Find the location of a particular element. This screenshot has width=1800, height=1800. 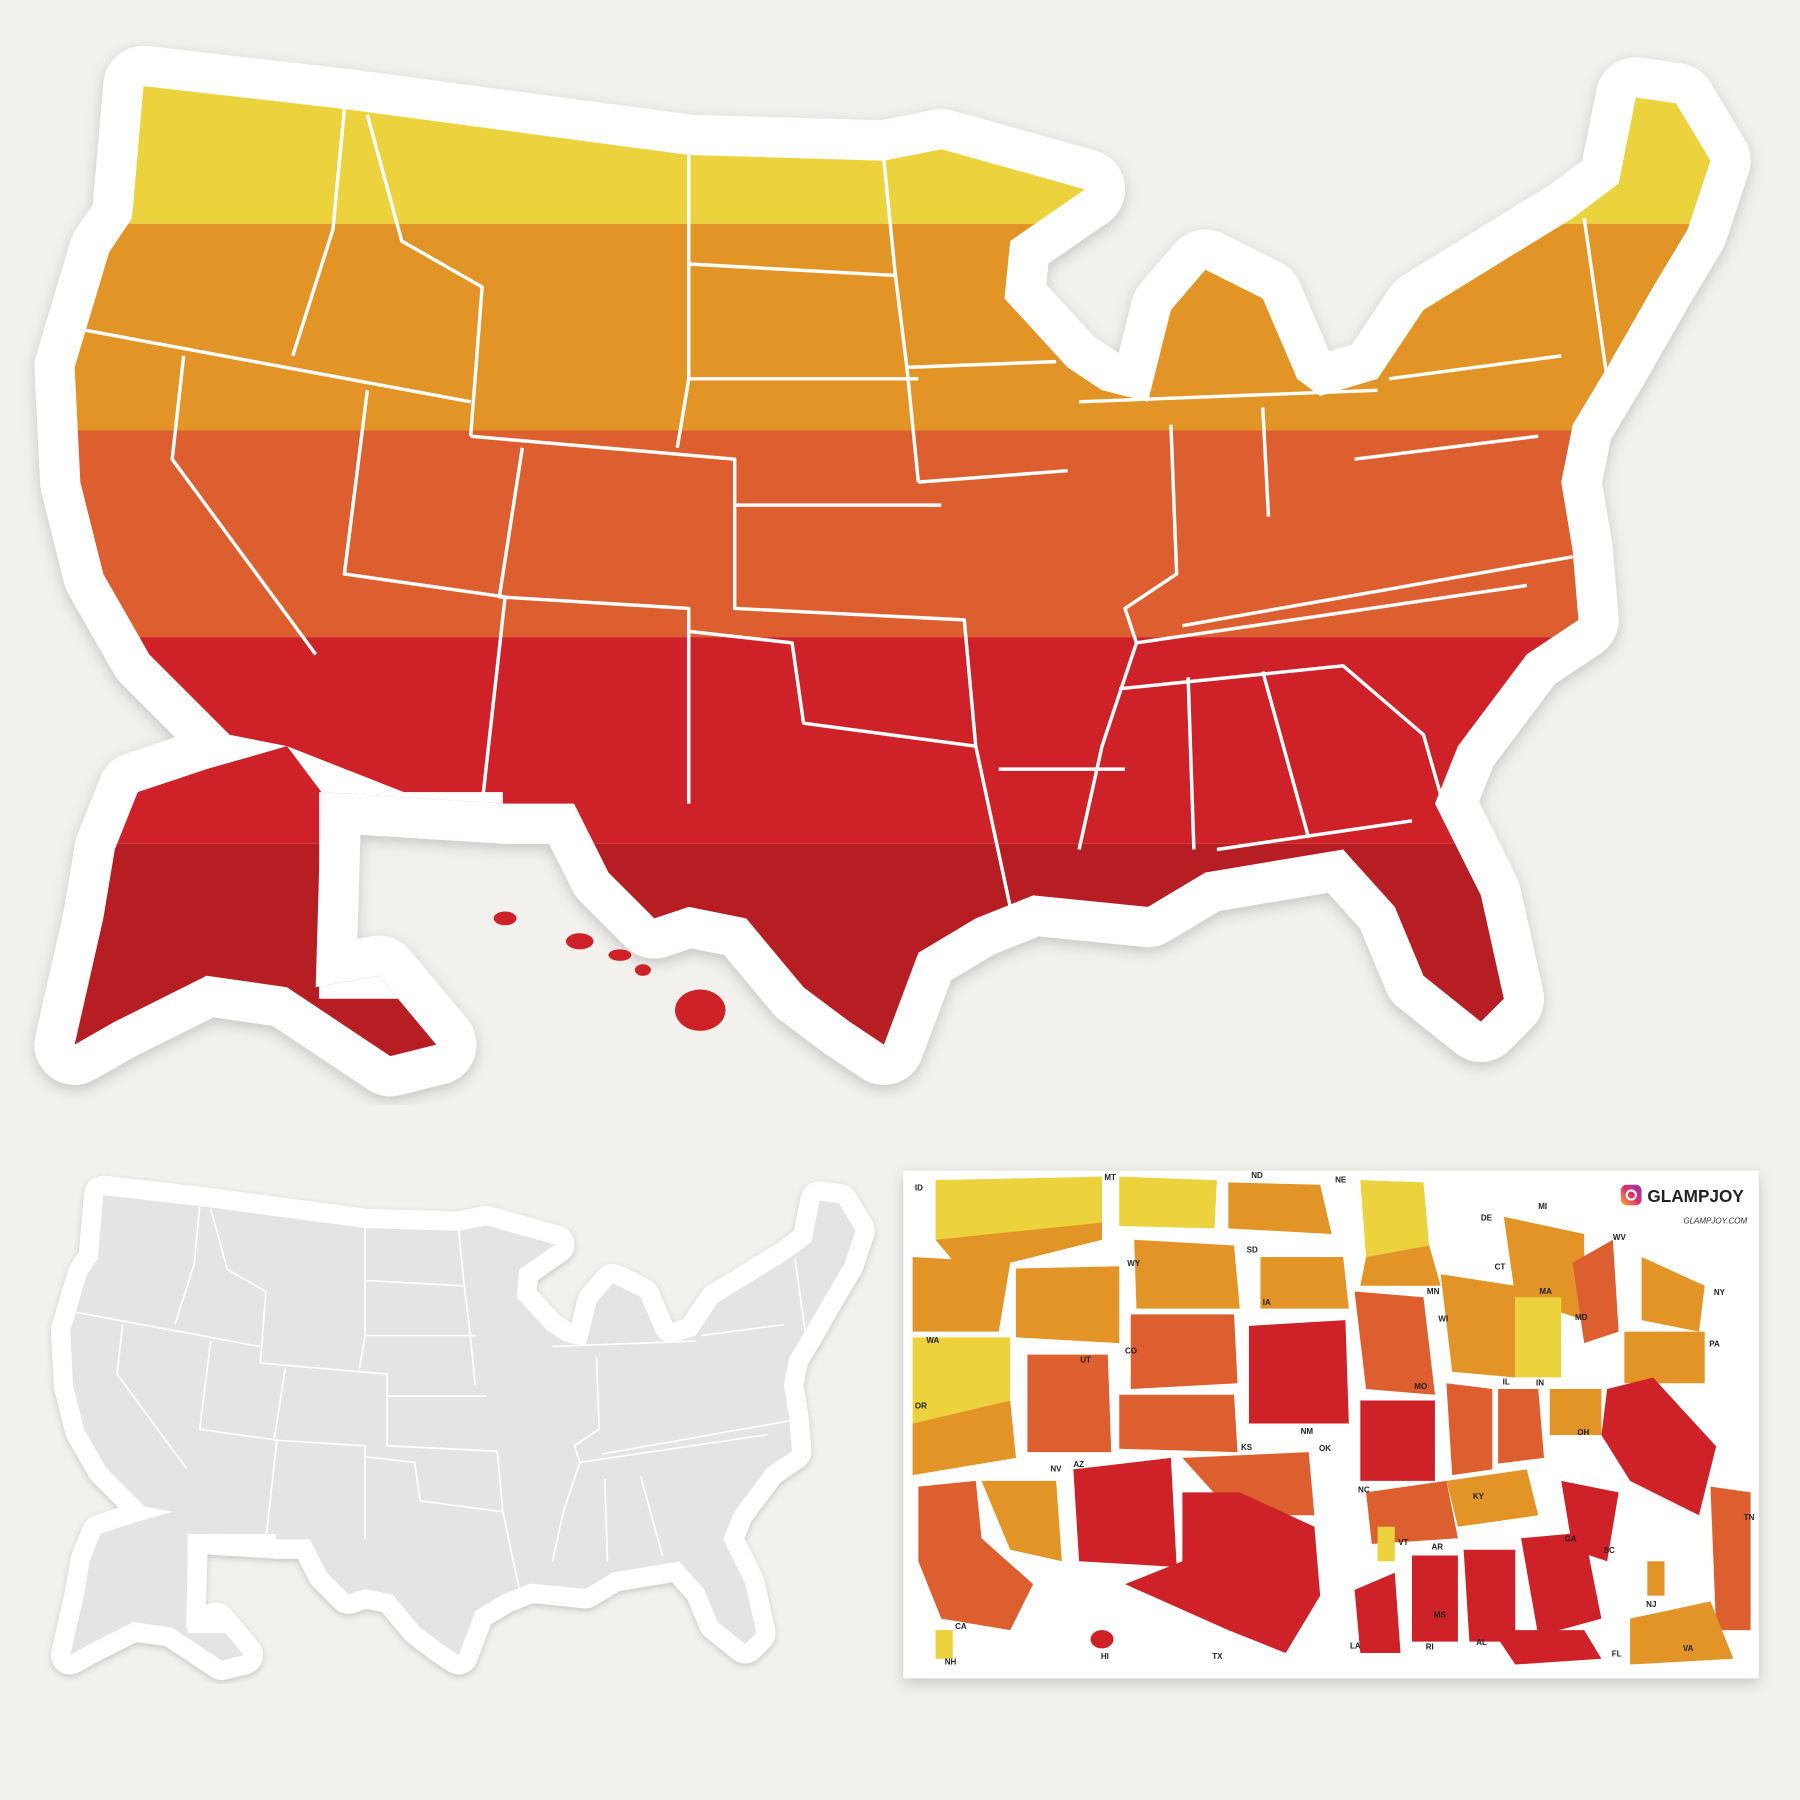

gray-sticker is located at coordinates (462, 1428).